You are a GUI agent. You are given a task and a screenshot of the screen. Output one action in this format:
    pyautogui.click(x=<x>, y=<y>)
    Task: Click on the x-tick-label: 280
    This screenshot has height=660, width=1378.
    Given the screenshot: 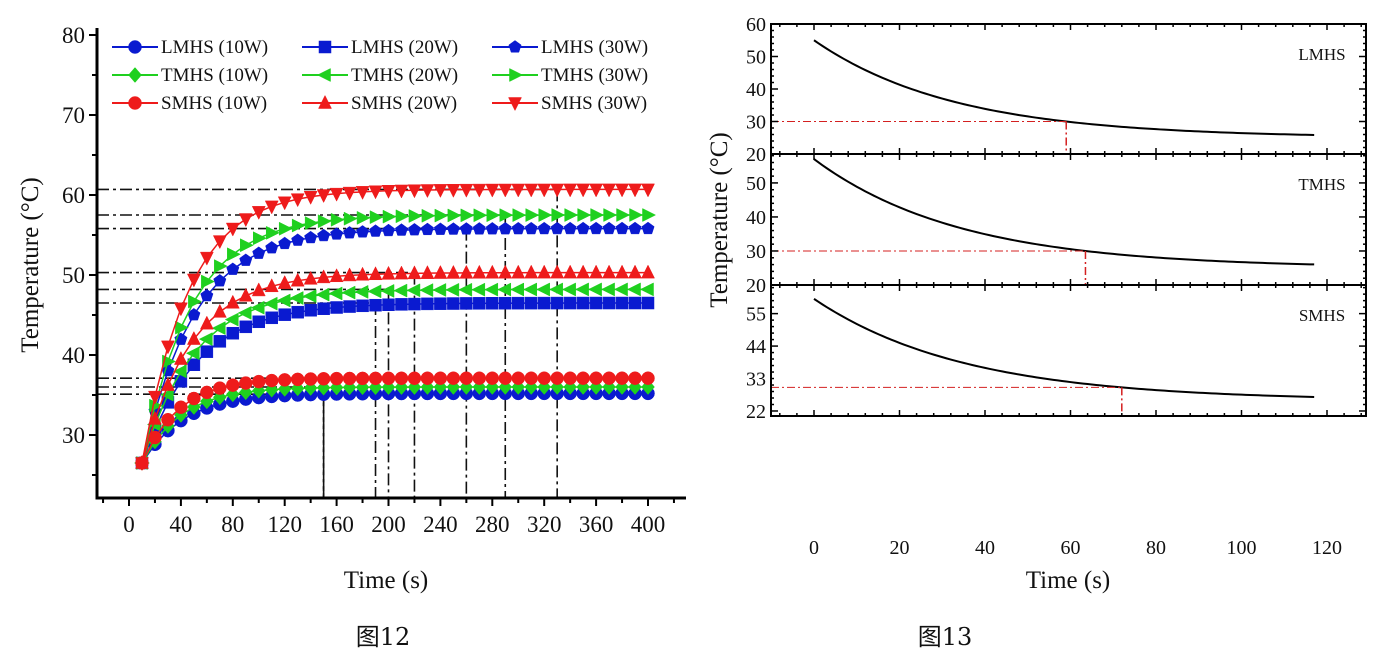 What is the action you would take?
    pyautogui.click(x=492, y=524)
    